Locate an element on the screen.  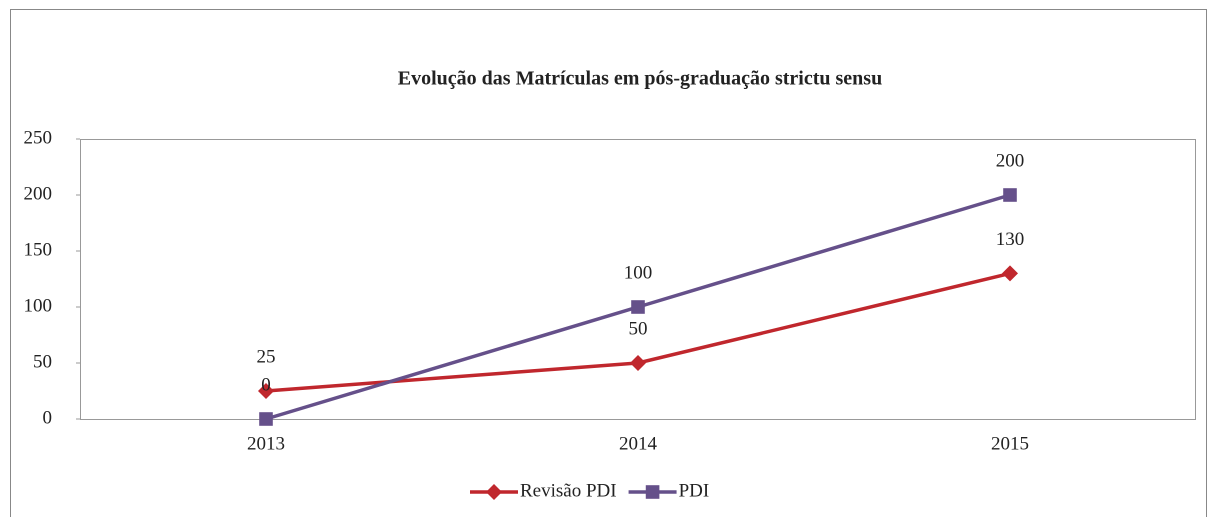
x-tick-label: 2014 is located at coordinates (638, 443).